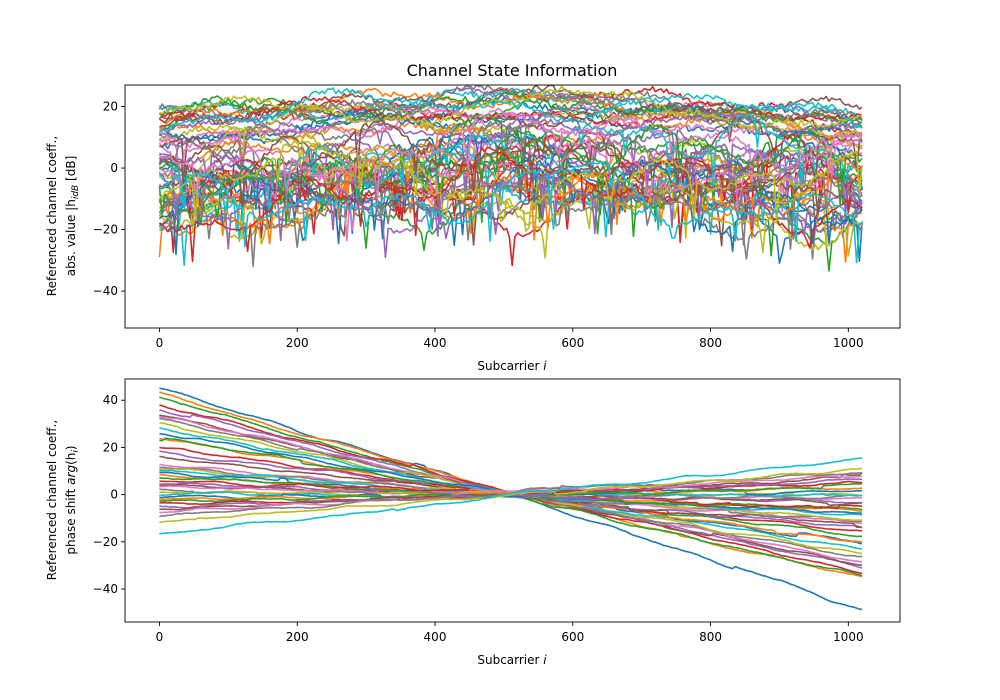 This screenshot has width=1000, height=700. Describe the element at coordinates (435, 637) in the screenshot. I see `phase-x-tick-label: 400` at that location.